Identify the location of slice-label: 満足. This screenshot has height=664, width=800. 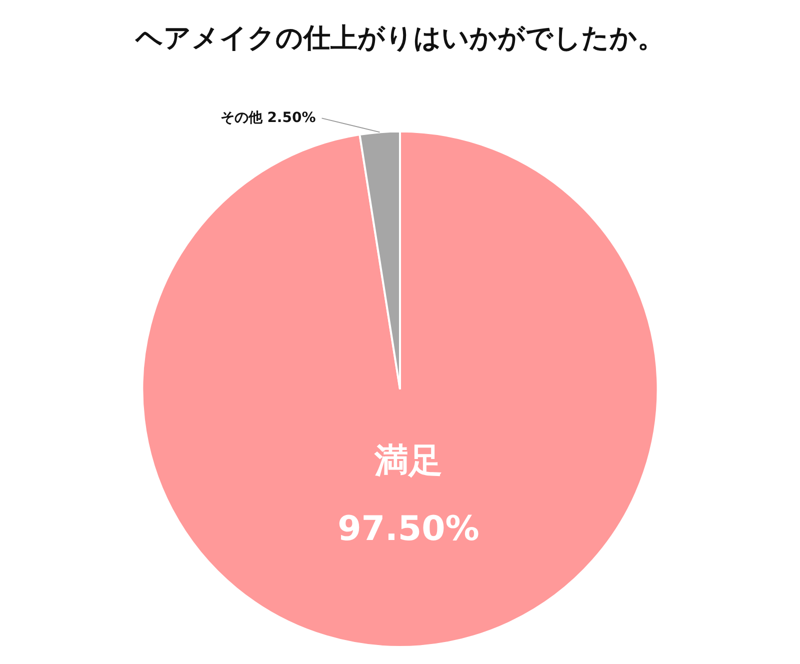
(407, 460).